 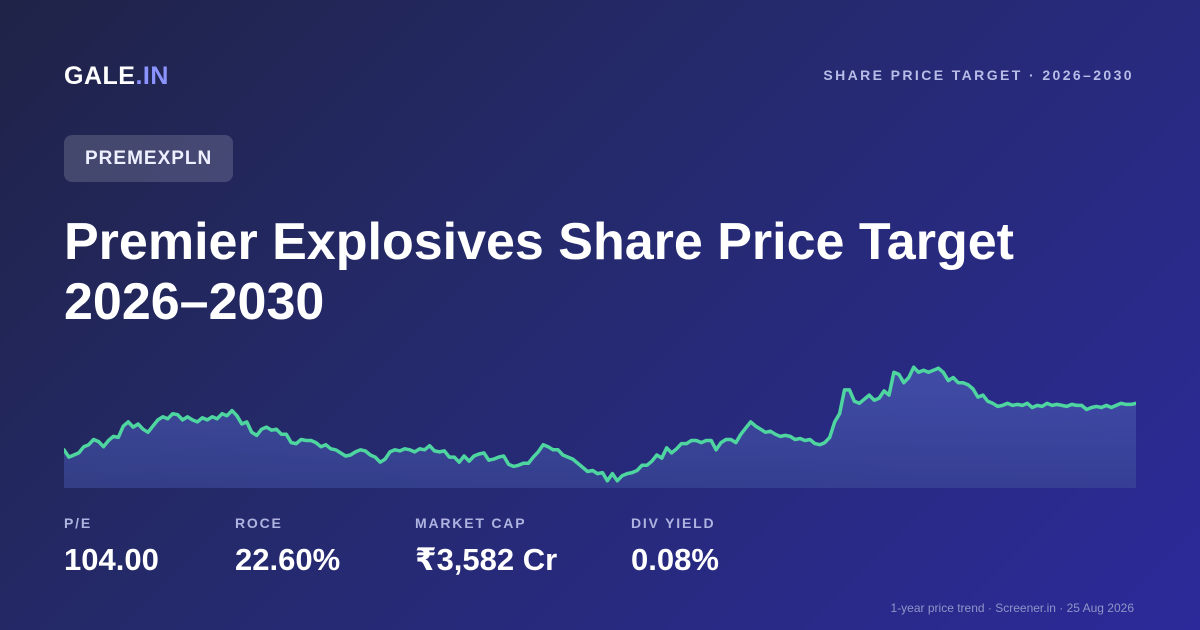 What do you see at coordinates (78, 523) in the screenshot?
I see `metric-label: P/E` at bounding box center [78, 523].